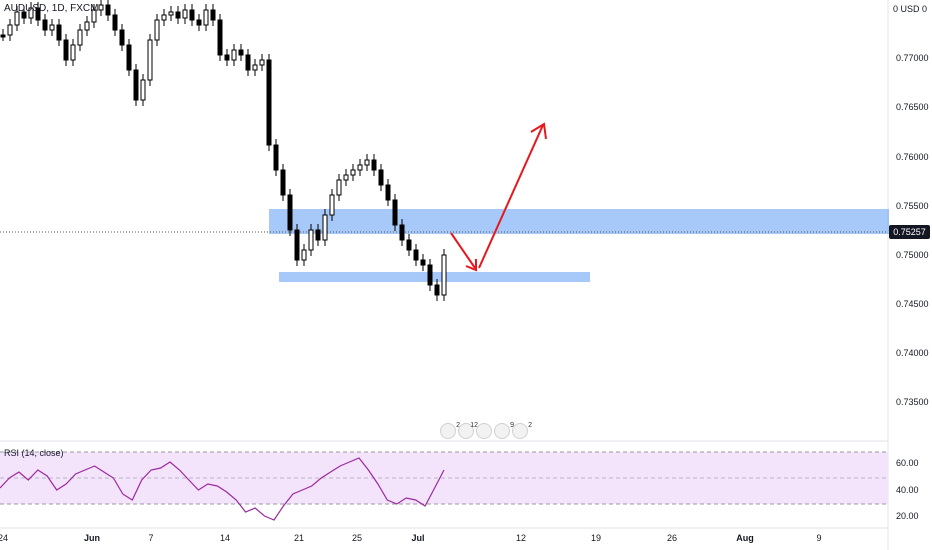 The width and height of the screenshot is (932, 550). Describe the element at coordinates (225, 538) in the screenshot. I see `time-axis-tick: 14` at that location.